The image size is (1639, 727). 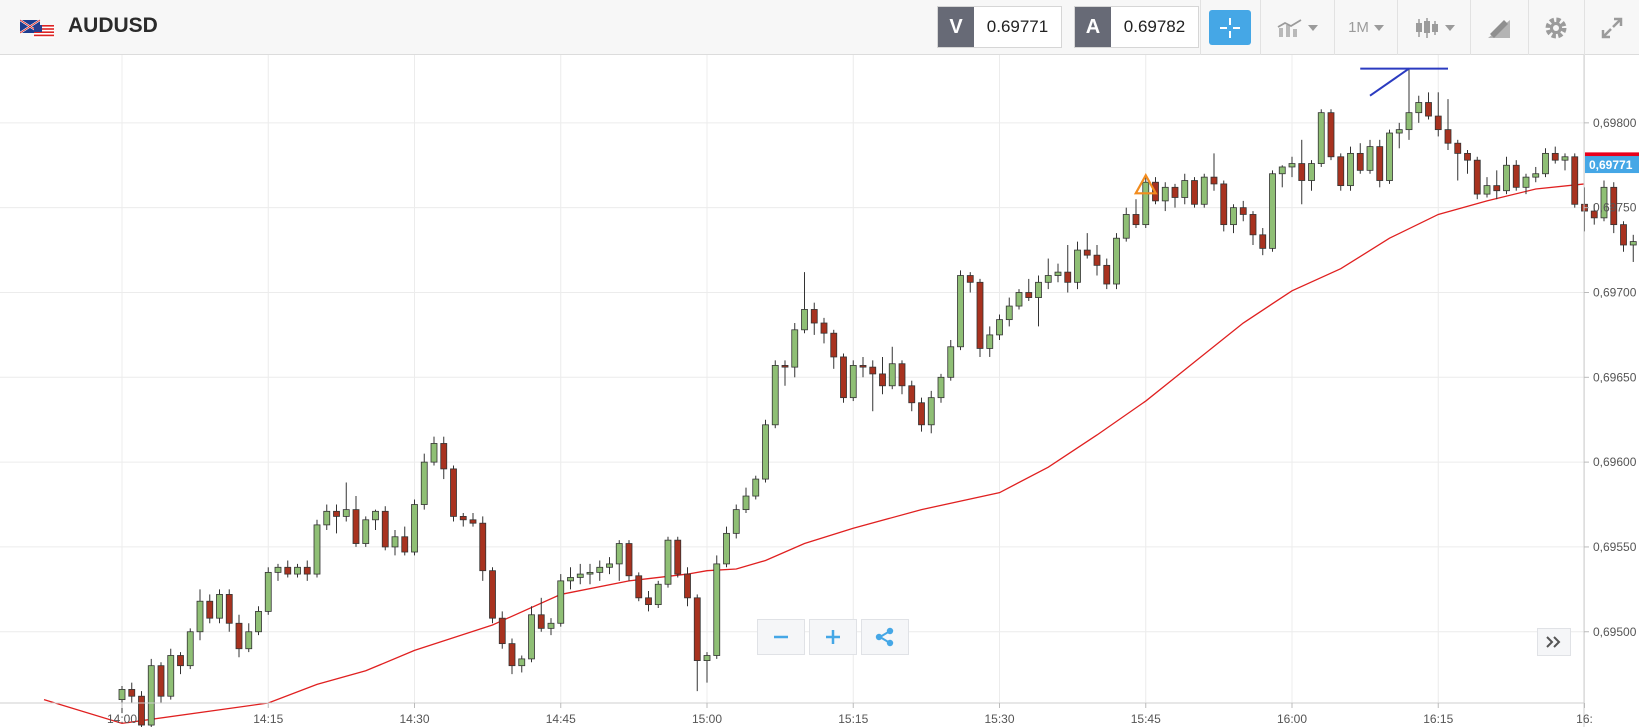 What do you see at coordinates (1615, 292) in the screenshot?
I see `y-tick-label: 0,69700` at bounding box center [1615, 292].